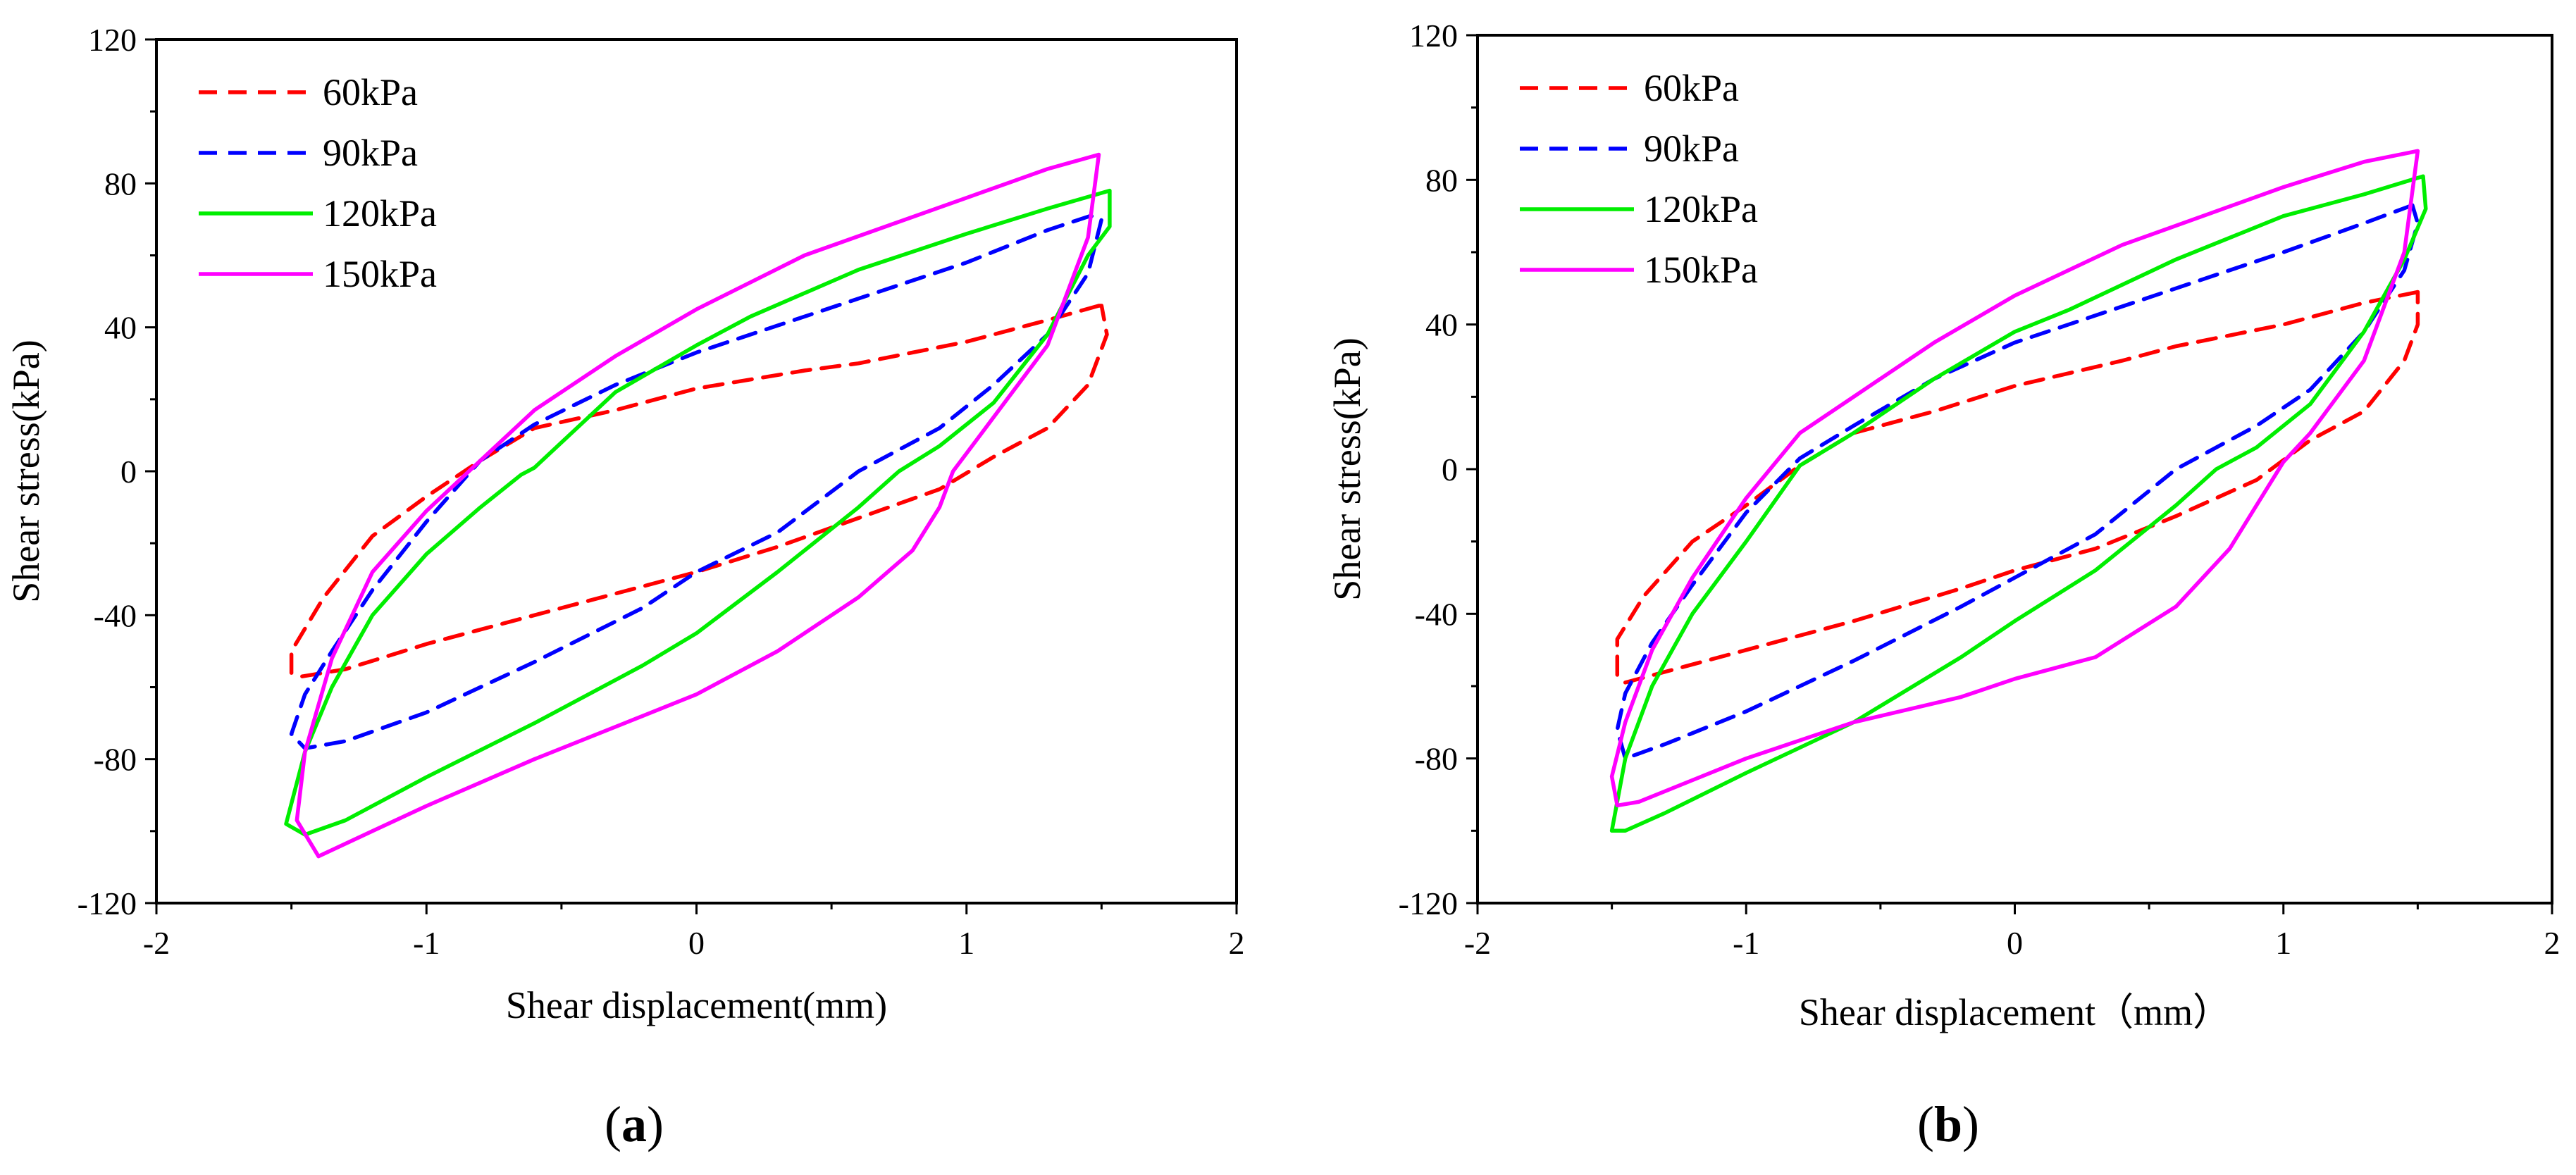  I want to click on series-line-60kPa, so click(699, 491).